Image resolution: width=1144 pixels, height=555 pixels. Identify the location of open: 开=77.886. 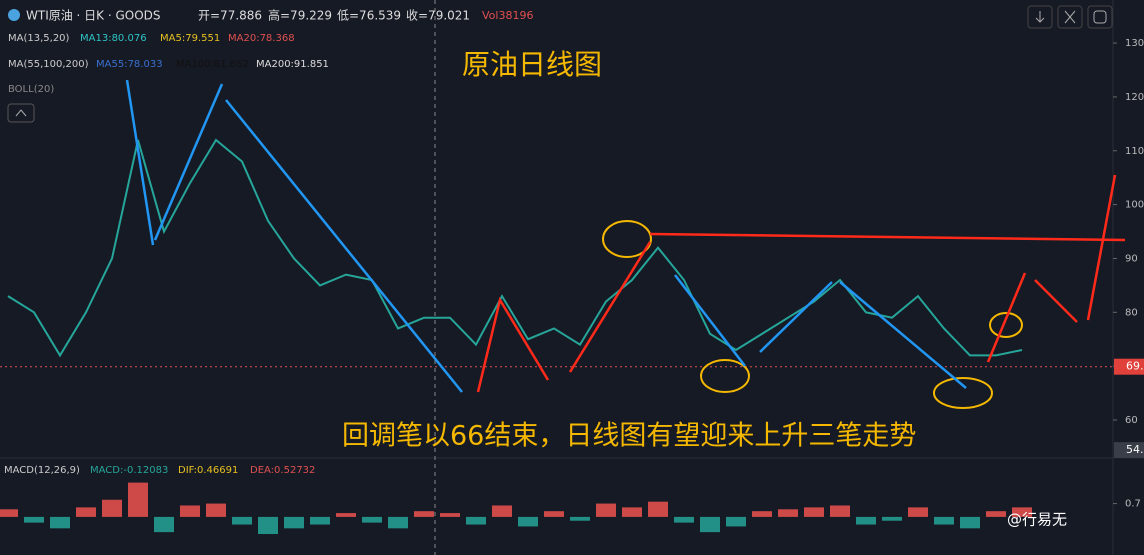
(230, 16).